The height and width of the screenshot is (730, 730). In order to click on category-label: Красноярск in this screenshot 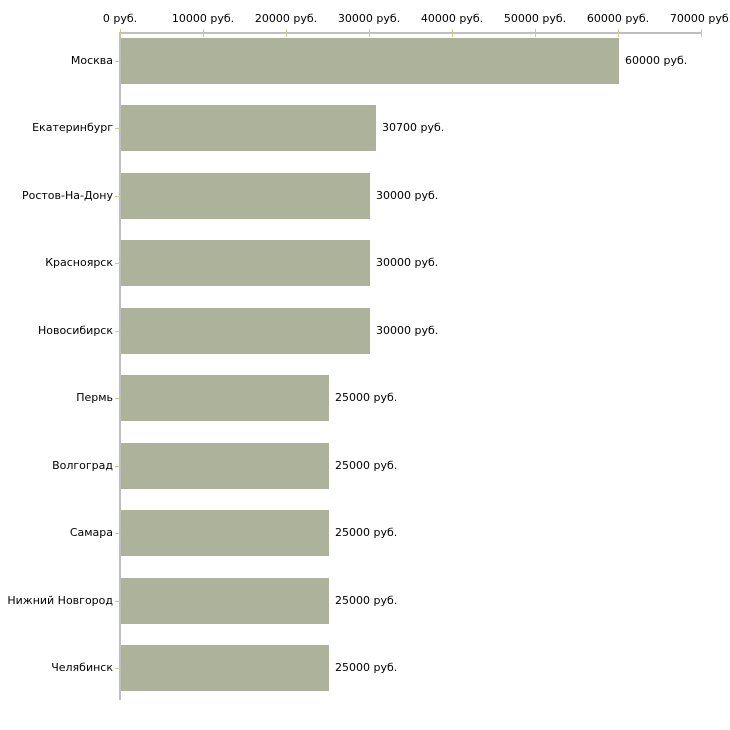, I will do `click(79, 262)`.